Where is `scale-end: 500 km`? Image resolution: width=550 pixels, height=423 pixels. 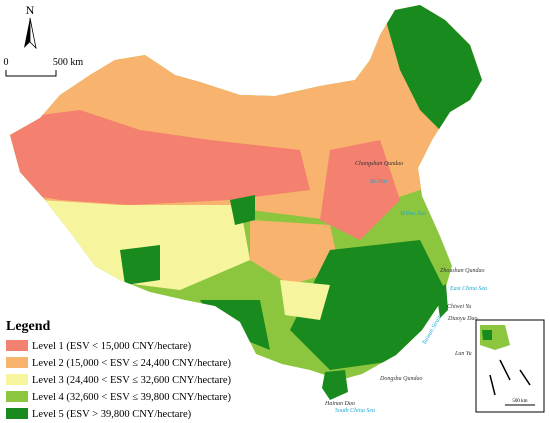
scale-end: 500 km is located at coordinates (68, 62).